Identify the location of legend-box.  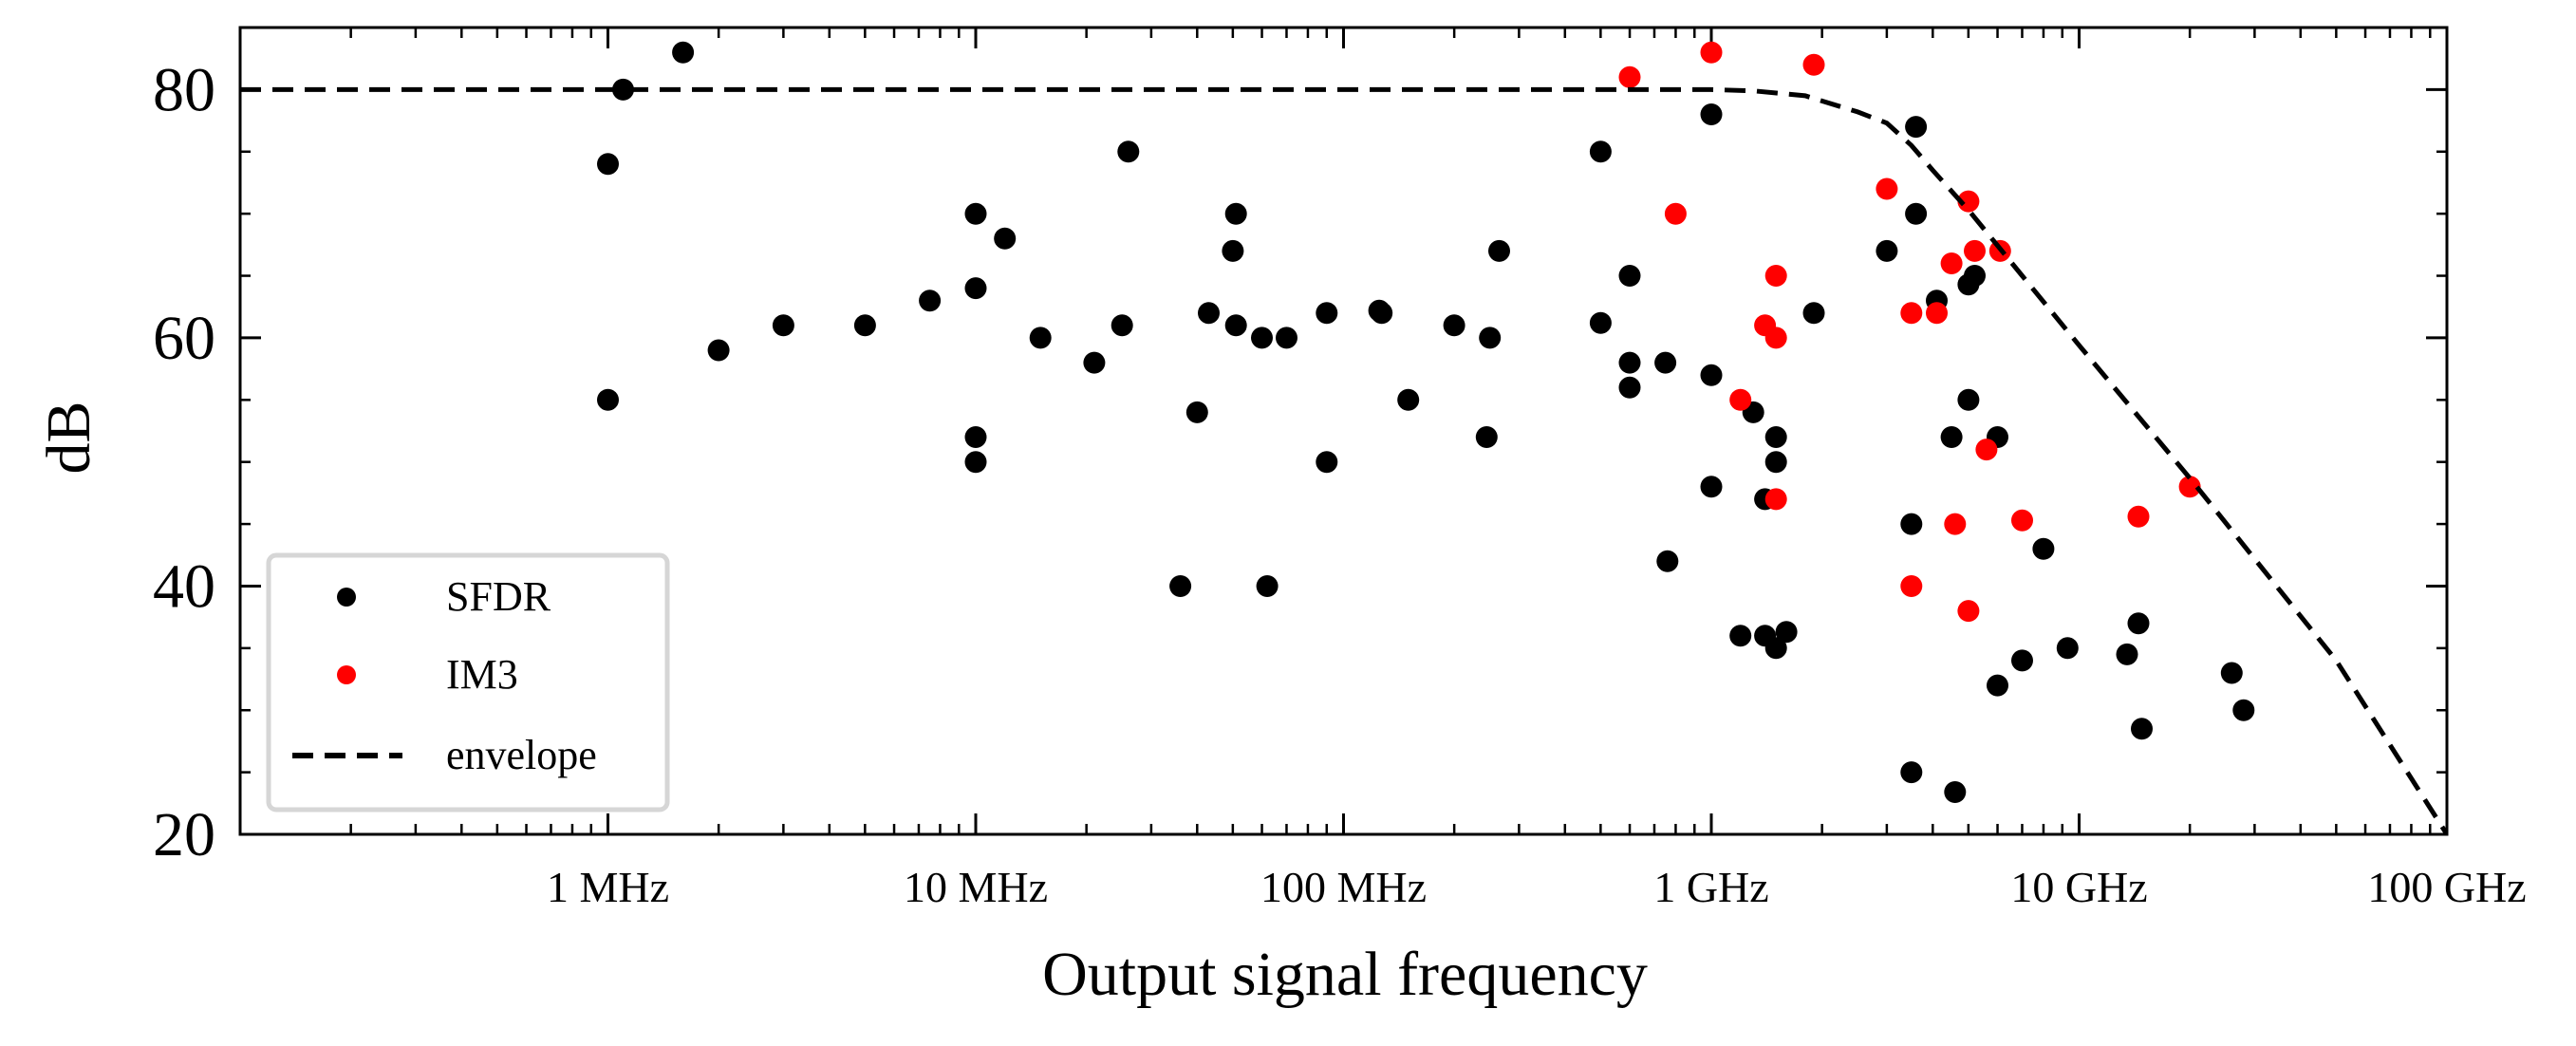
(468, 682).